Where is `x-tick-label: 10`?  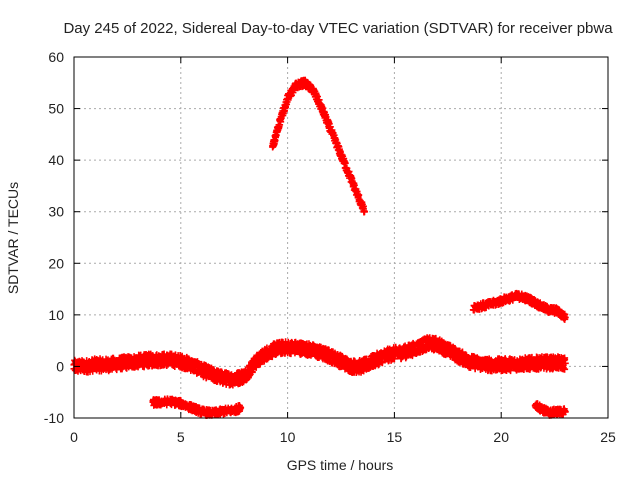
x-tick-label: 10 is located at coordinates (288, 437).